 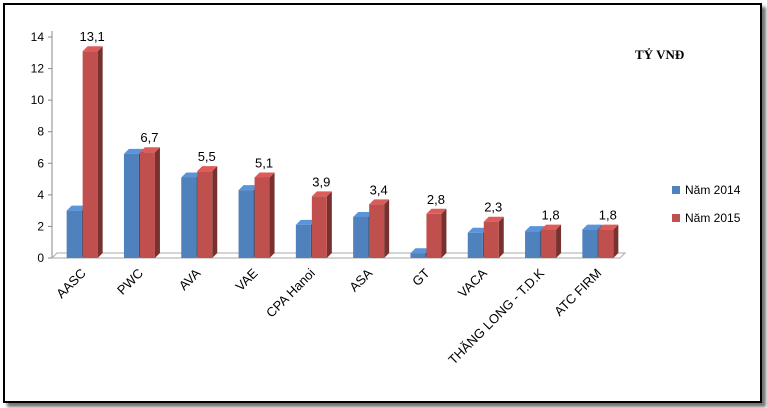 I want to click on legend-item: Năm 2015, so click(x=706, y=218).